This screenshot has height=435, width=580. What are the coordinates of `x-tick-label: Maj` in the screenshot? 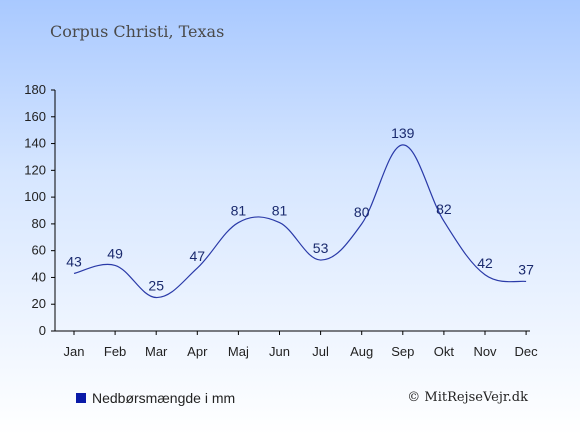 It's located at (238, 351).